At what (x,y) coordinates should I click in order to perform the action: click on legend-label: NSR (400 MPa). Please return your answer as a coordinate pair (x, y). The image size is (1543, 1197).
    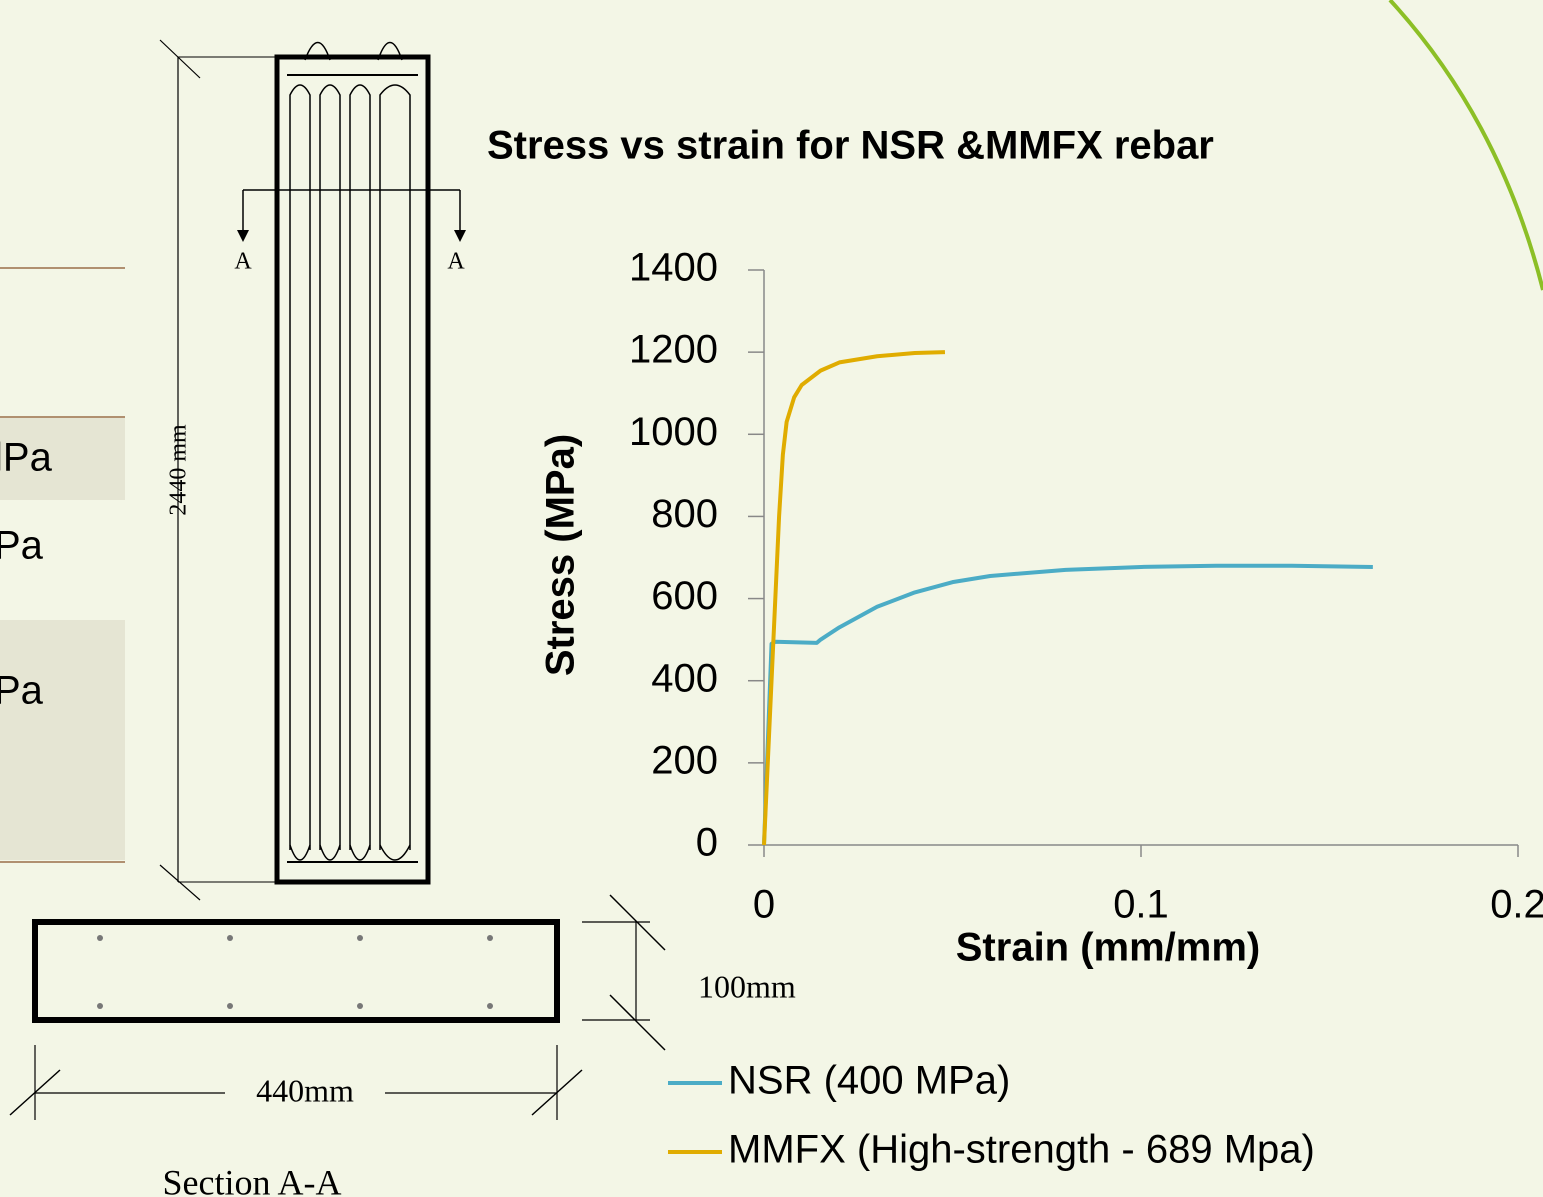
    Looking at the image, I should click on (869, 1081).